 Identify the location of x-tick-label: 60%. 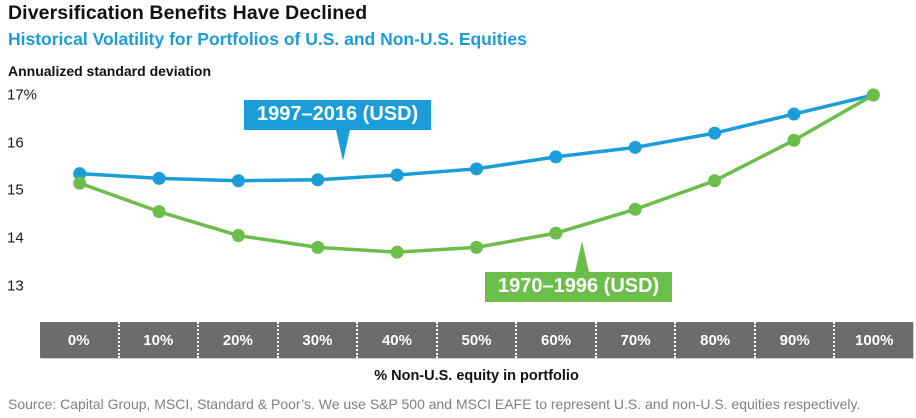
(555, 340).